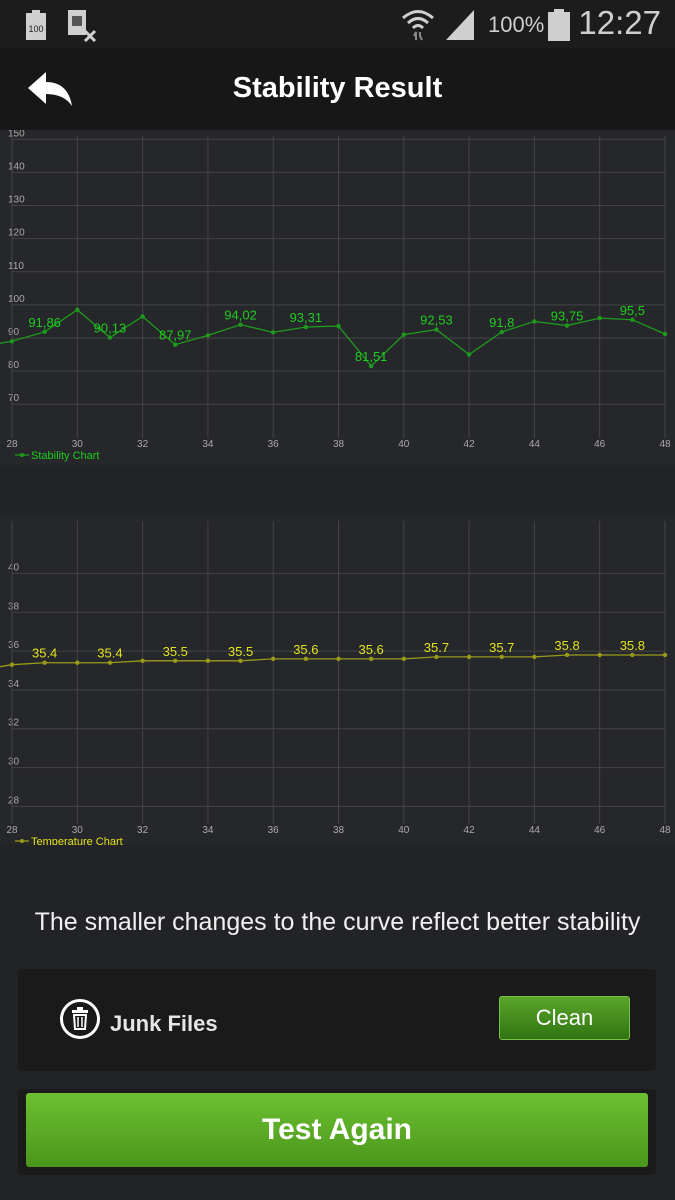 This screenshot has height=1200, width=675. Describe the element at coordinates (78, 830) in the screenshot. I see `x-tick-label: 30` at that location.